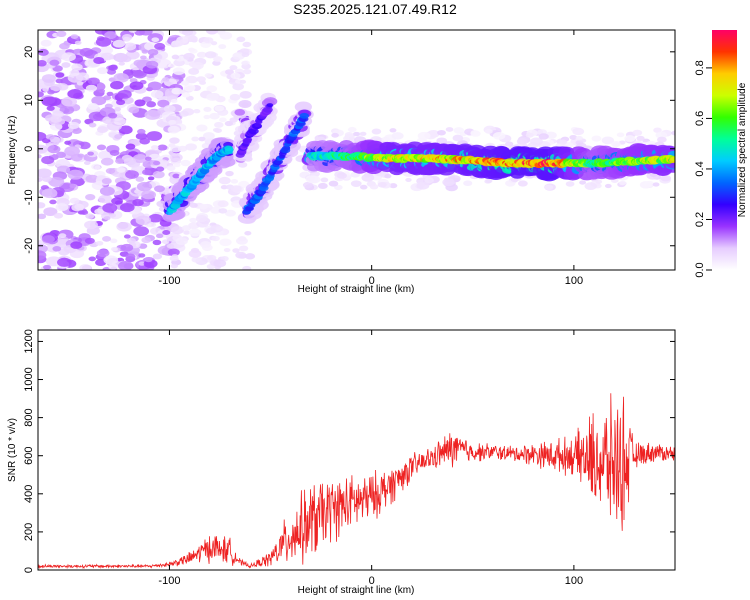  What do you see at coordinates (29, 100) in the screenshot?
I see `spectrogram-y-tick-label: 10` at bounding box center [29, 100].